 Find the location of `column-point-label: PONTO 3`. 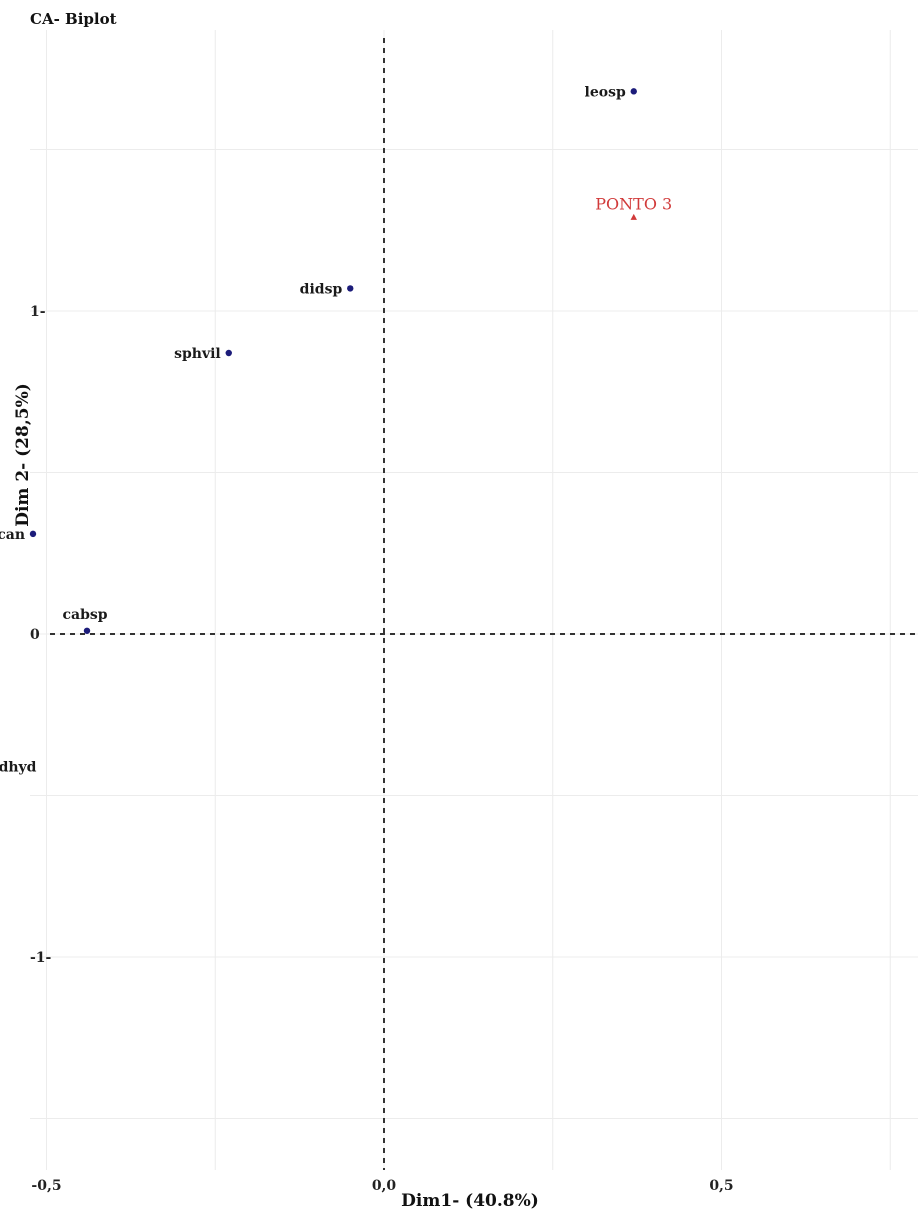

column-point-label: PONTO 3 is located at coordinates (633, 203).